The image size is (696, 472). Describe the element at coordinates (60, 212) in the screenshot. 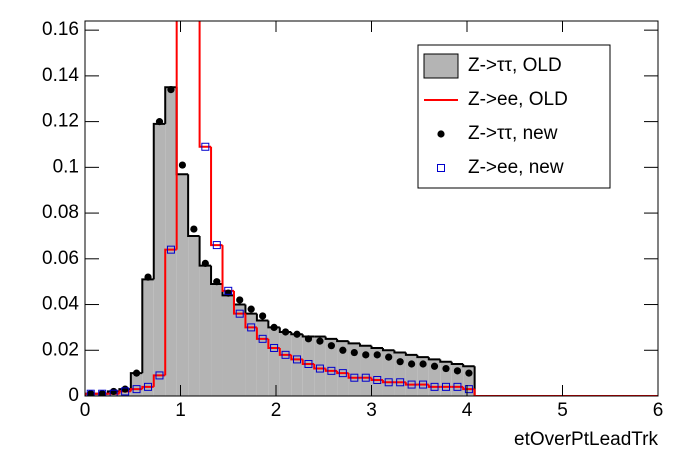

I see `y-tick-label: 0.08` at that location.